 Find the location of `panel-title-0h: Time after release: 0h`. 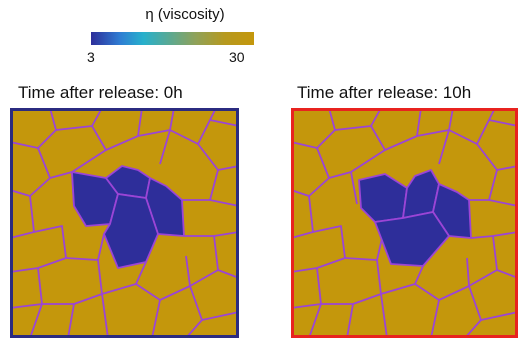

panel-title-0h: Time after release: 0h is located at coordinates (100, 92).